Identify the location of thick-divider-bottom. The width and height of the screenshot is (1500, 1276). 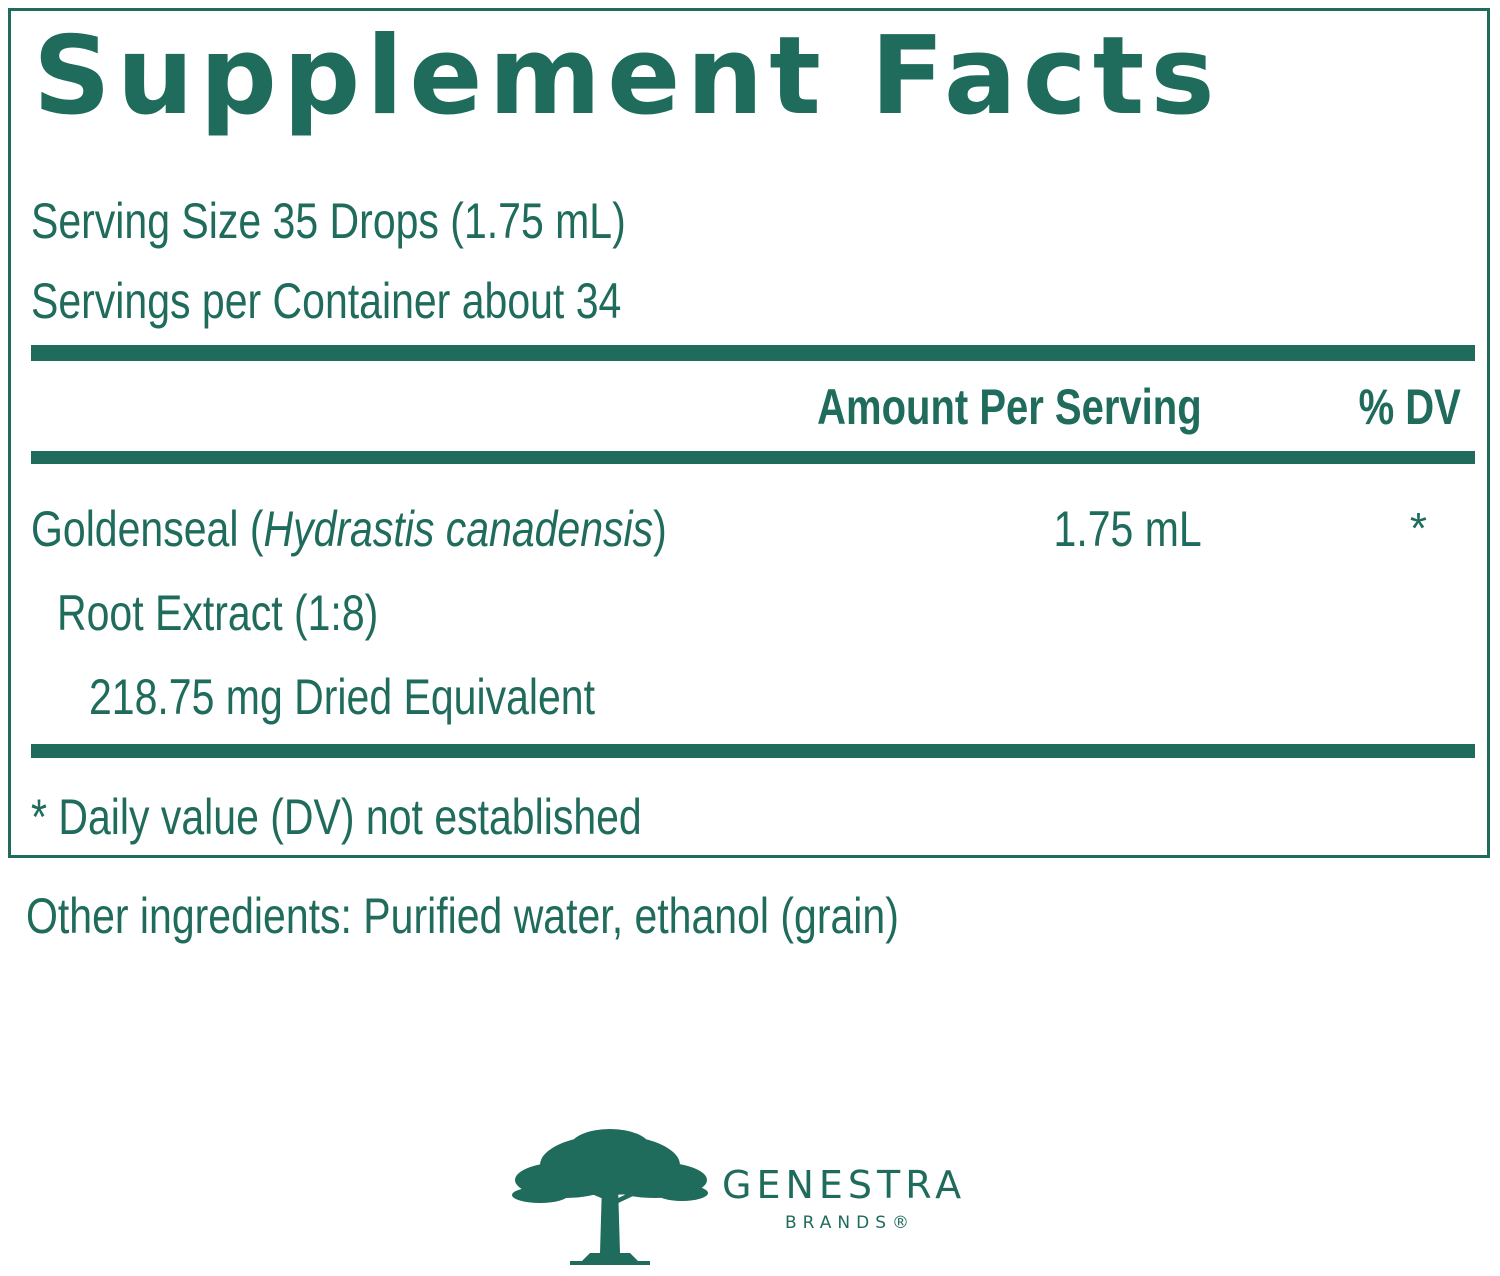
(753, 751).